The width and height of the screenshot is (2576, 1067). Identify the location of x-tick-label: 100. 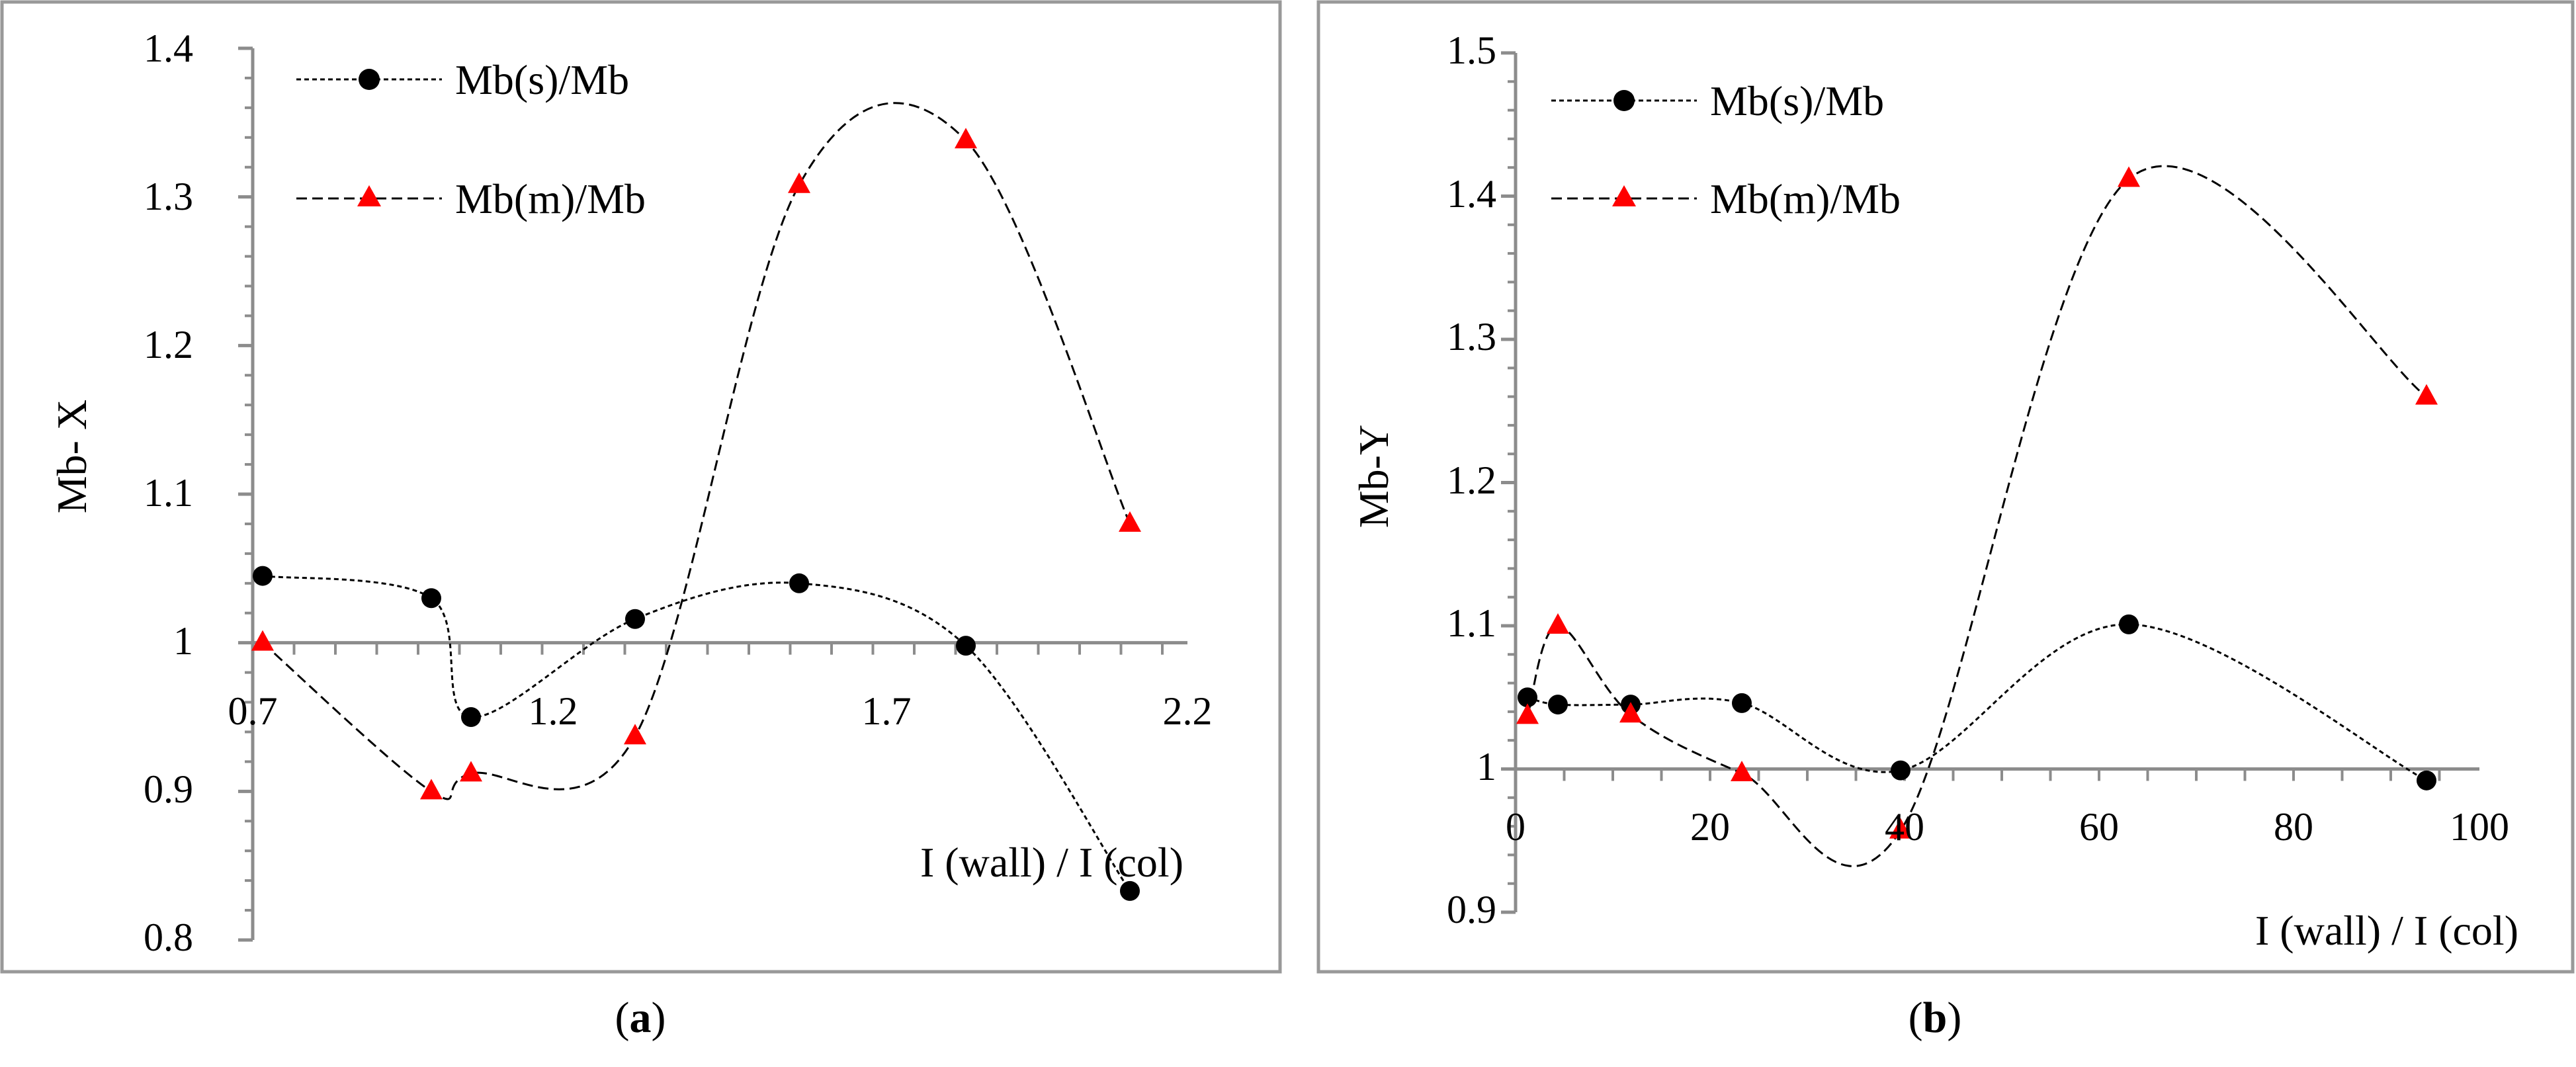
(2479, 827).